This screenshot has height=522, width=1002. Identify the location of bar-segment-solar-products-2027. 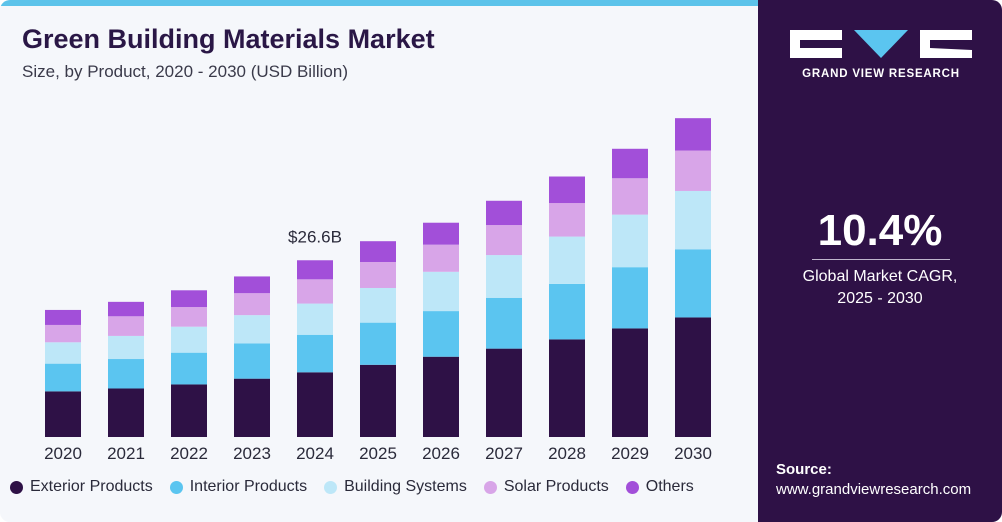
(504, 240).